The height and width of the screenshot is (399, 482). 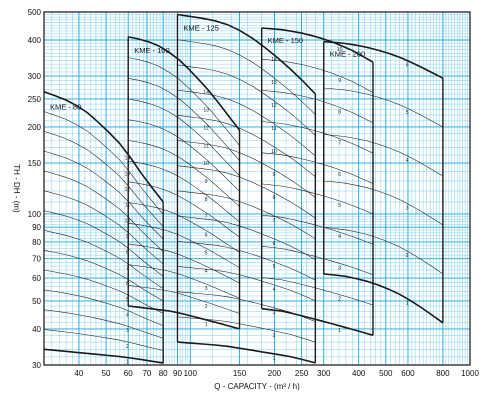 I want to click on y-tick-label: 200, so click(x=35, y=127).